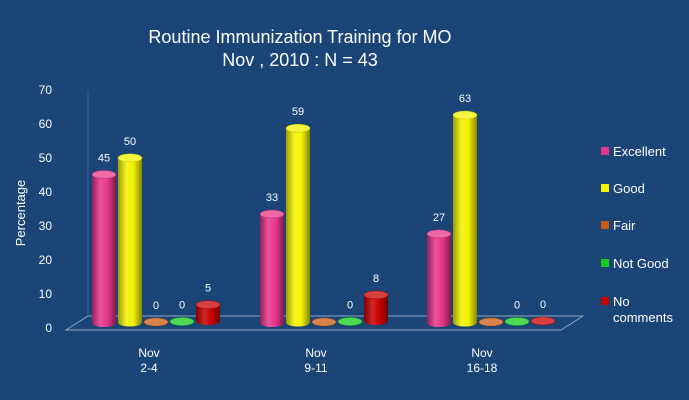  Describe the element at coordinates (46, 294) in the screenshot. I see `y-tick-label: 10` at that location.